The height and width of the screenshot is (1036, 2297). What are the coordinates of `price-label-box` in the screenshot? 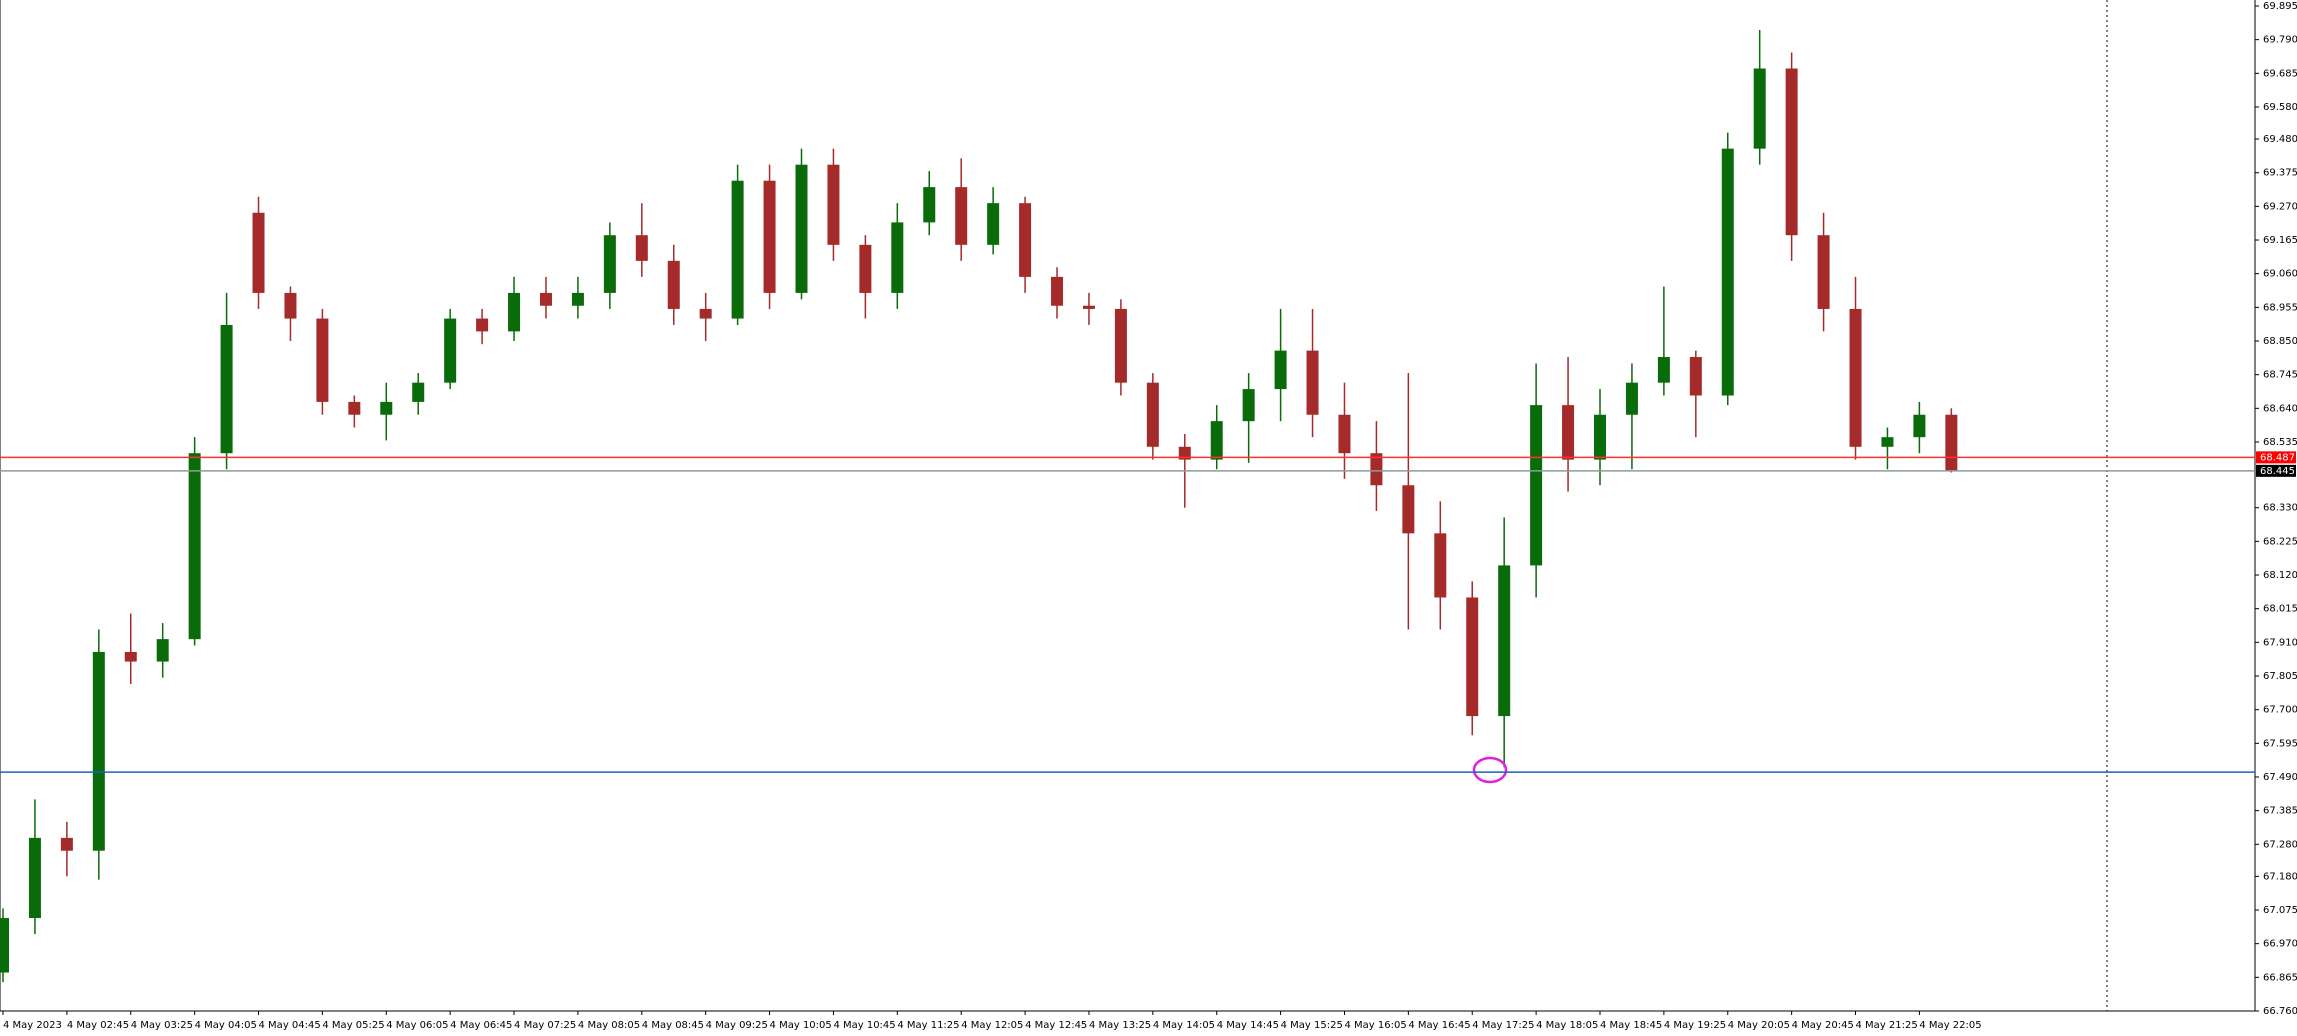 It's located at (2276, 457).